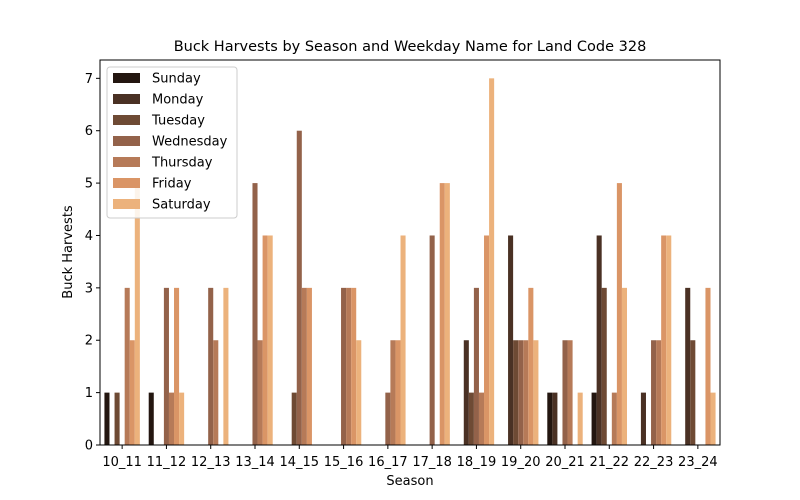  Describe the element at coordinates (89, 341) in the screenshot. I see `y-tick-label: 2` at that location.